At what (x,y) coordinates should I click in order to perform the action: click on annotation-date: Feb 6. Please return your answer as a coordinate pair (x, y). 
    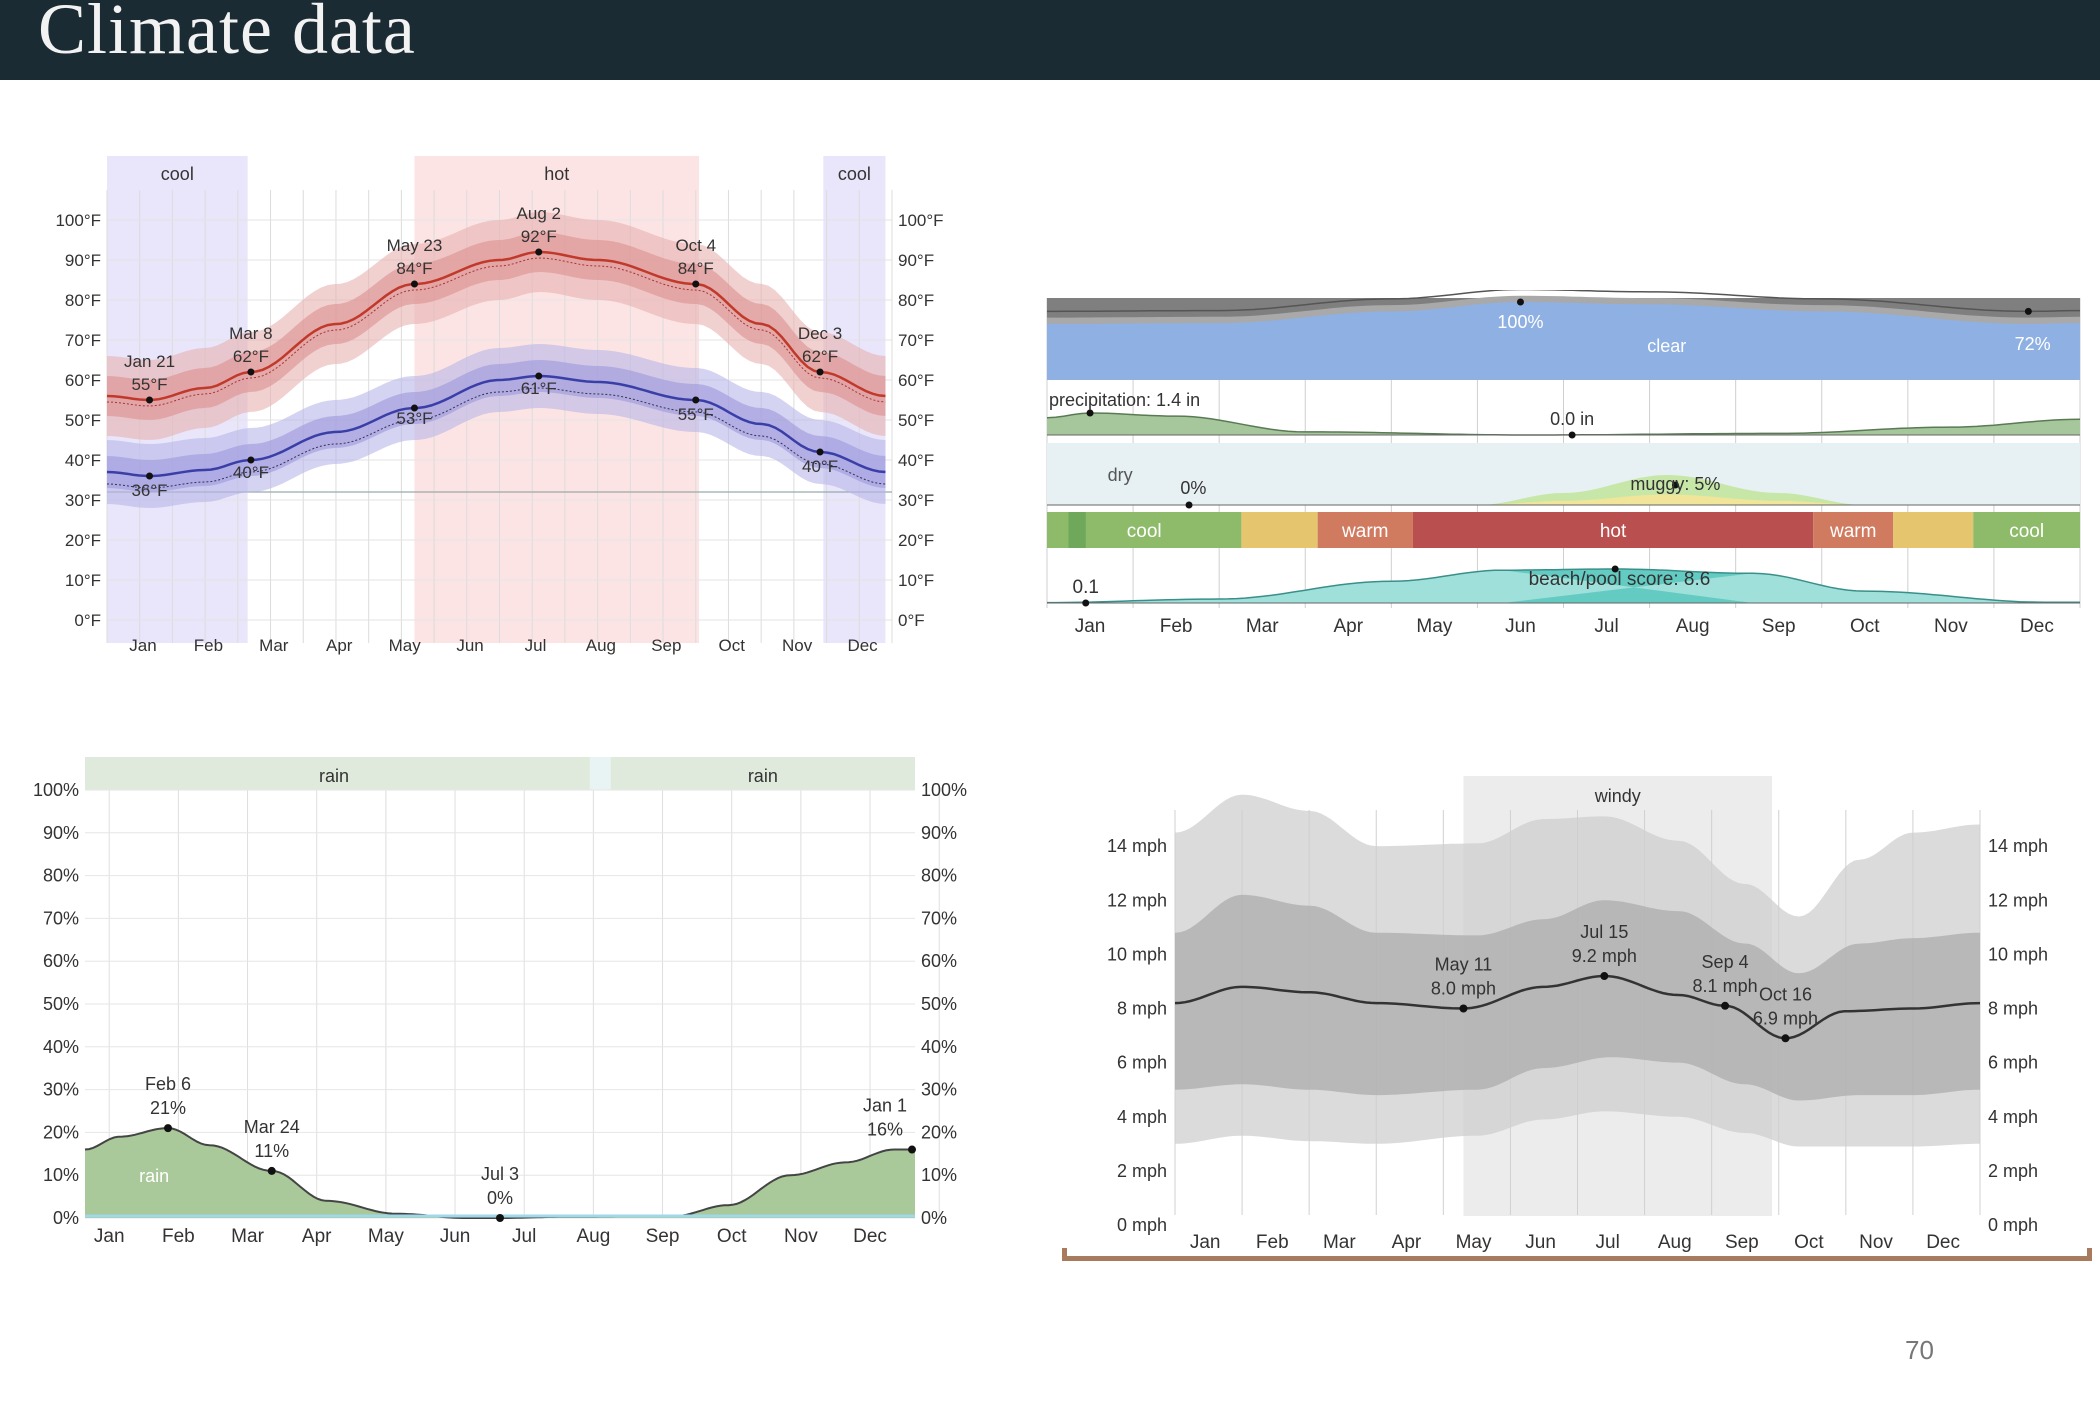
    Looking at the image, I should click on (168, 1084).